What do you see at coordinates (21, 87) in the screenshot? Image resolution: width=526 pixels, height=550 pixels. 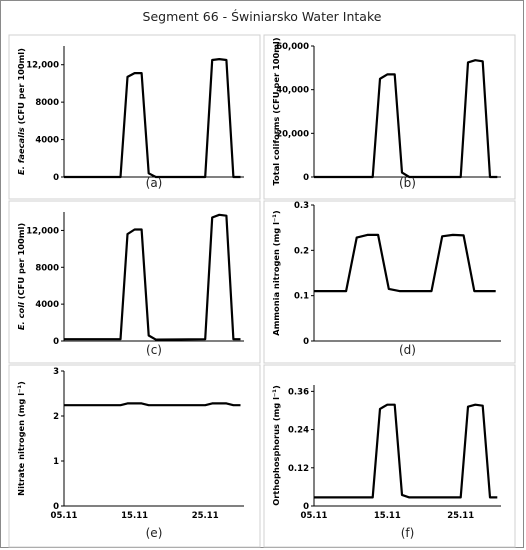 I see `panel-1-y-label-text: (CFU per 100ml)` at bounding box center [21, 87].